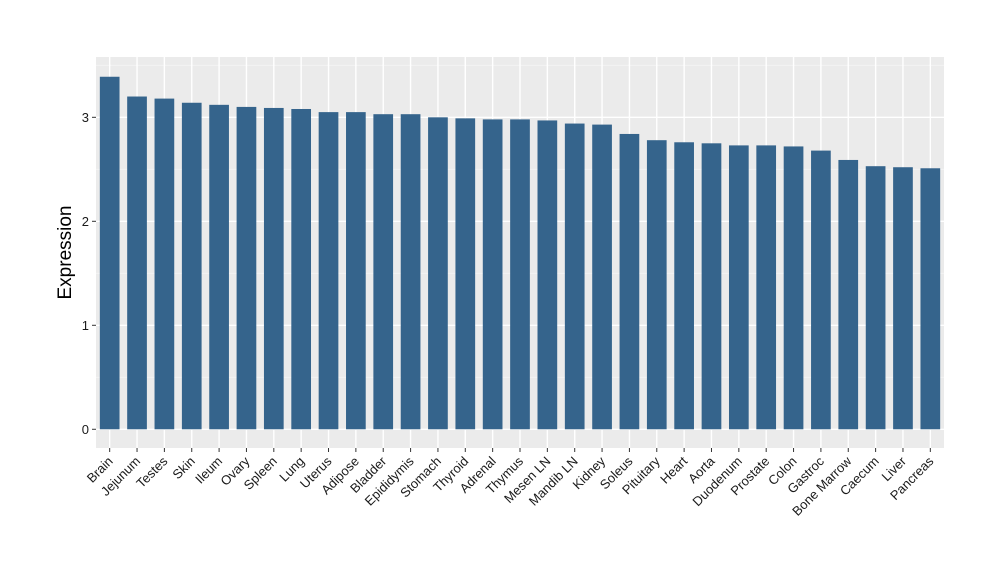 This screenshot has width=1000, height=580. Describe the element at coordinates (191, 266) in the screenshot. I see `bar-skin` at that location.